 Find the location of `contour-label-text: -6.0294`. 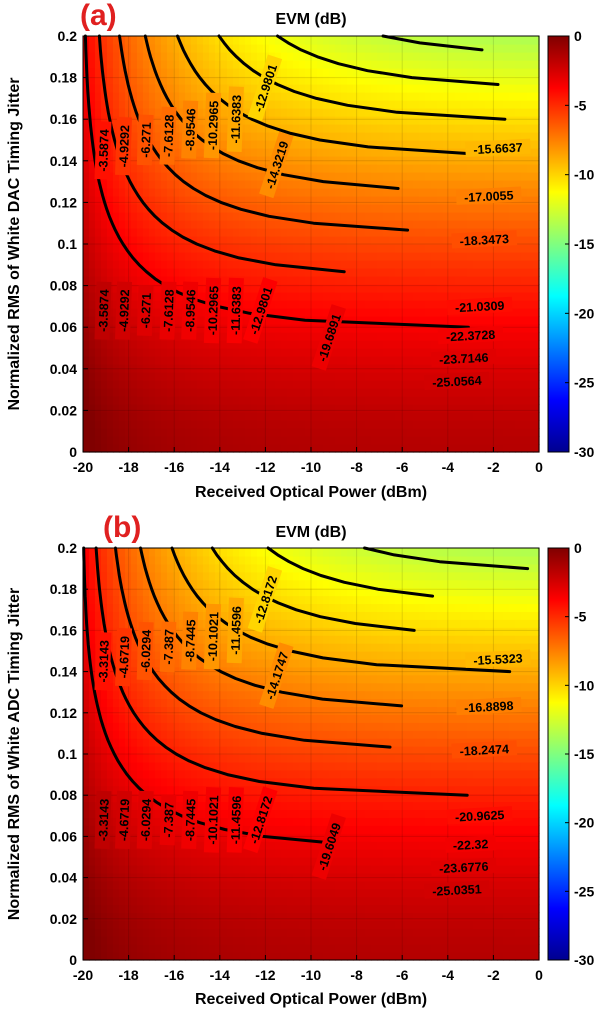

contour-label-text: -6.0294 is located at coordinates (145, 819).